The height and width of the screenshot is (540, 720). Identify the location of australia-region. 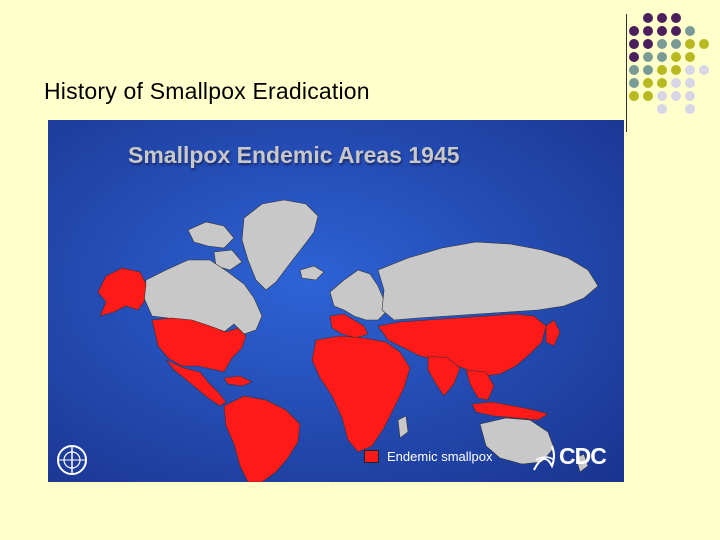
(517, 441).